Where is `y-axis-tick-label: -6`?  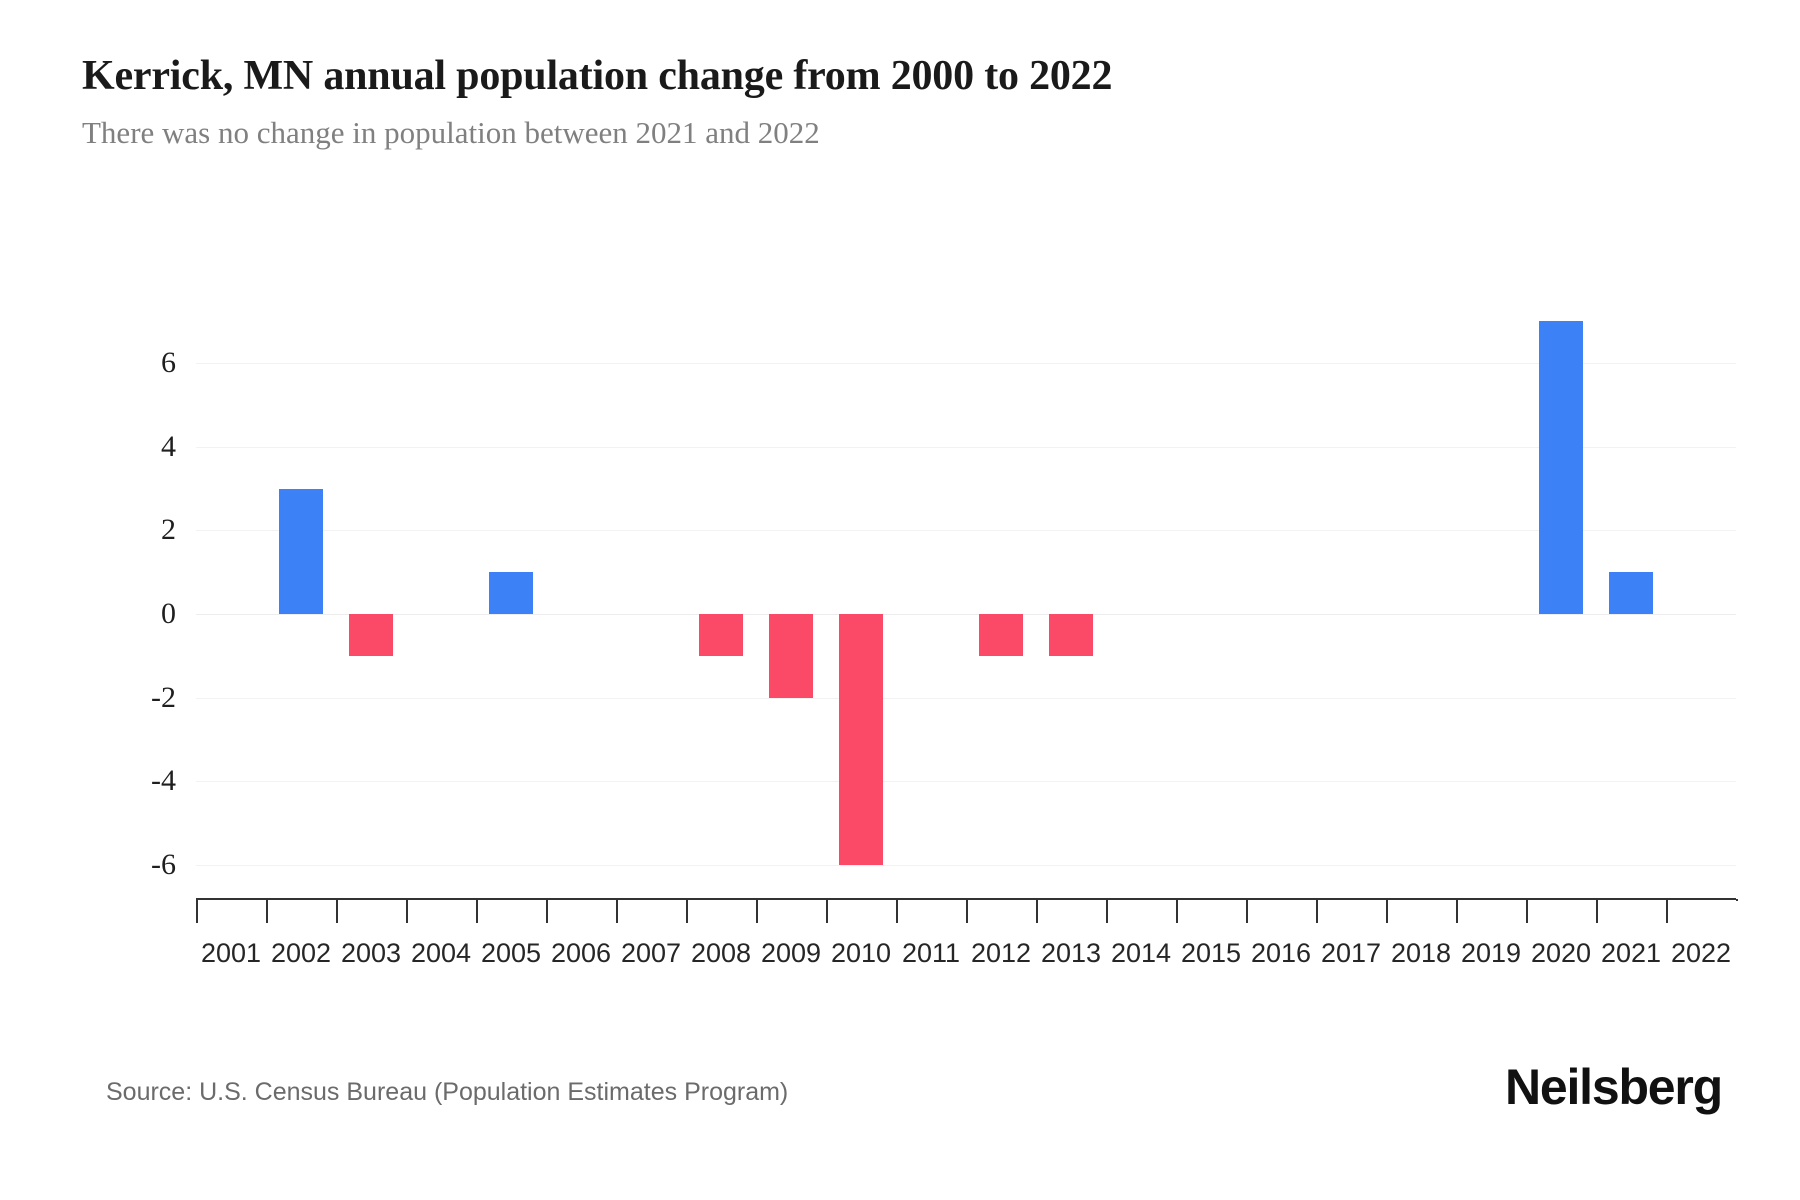 y-axis-tick-label: -6 is located at coordinates (163, 864).